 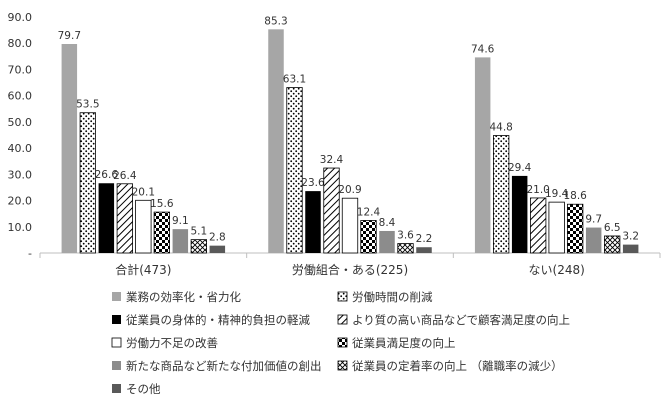 I want to click on y-tick-label: 50.0, so click(x=20, y=122).